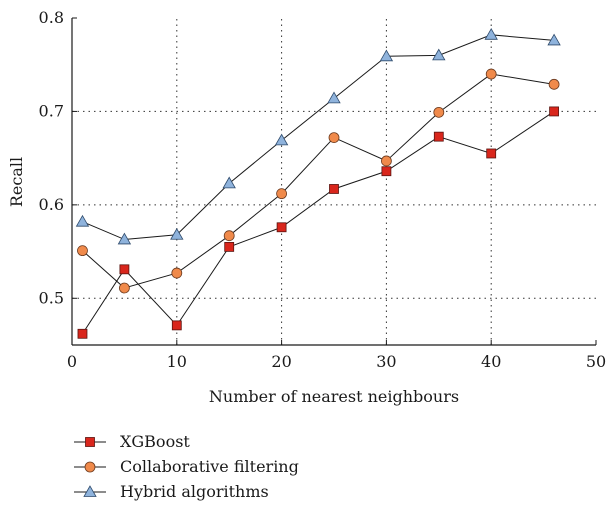 The width and height of the screenshot is (606, 511). Describe the element at coordinates (491, 361) in the screenshot. I see `x-tick-label: 40` at that location.